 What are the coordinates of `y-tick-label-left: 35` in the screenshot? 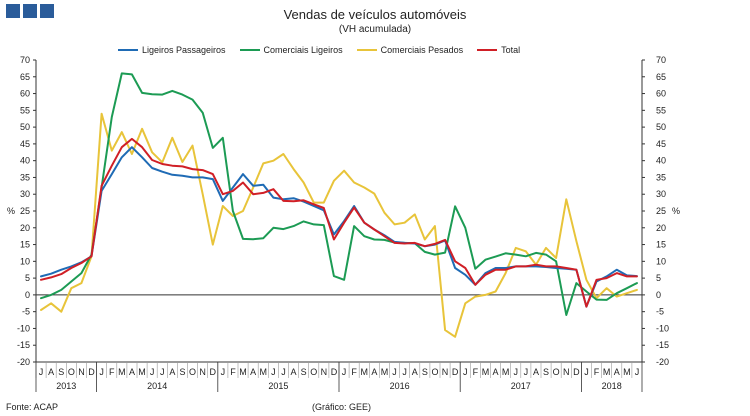 It's located at (25, 177).